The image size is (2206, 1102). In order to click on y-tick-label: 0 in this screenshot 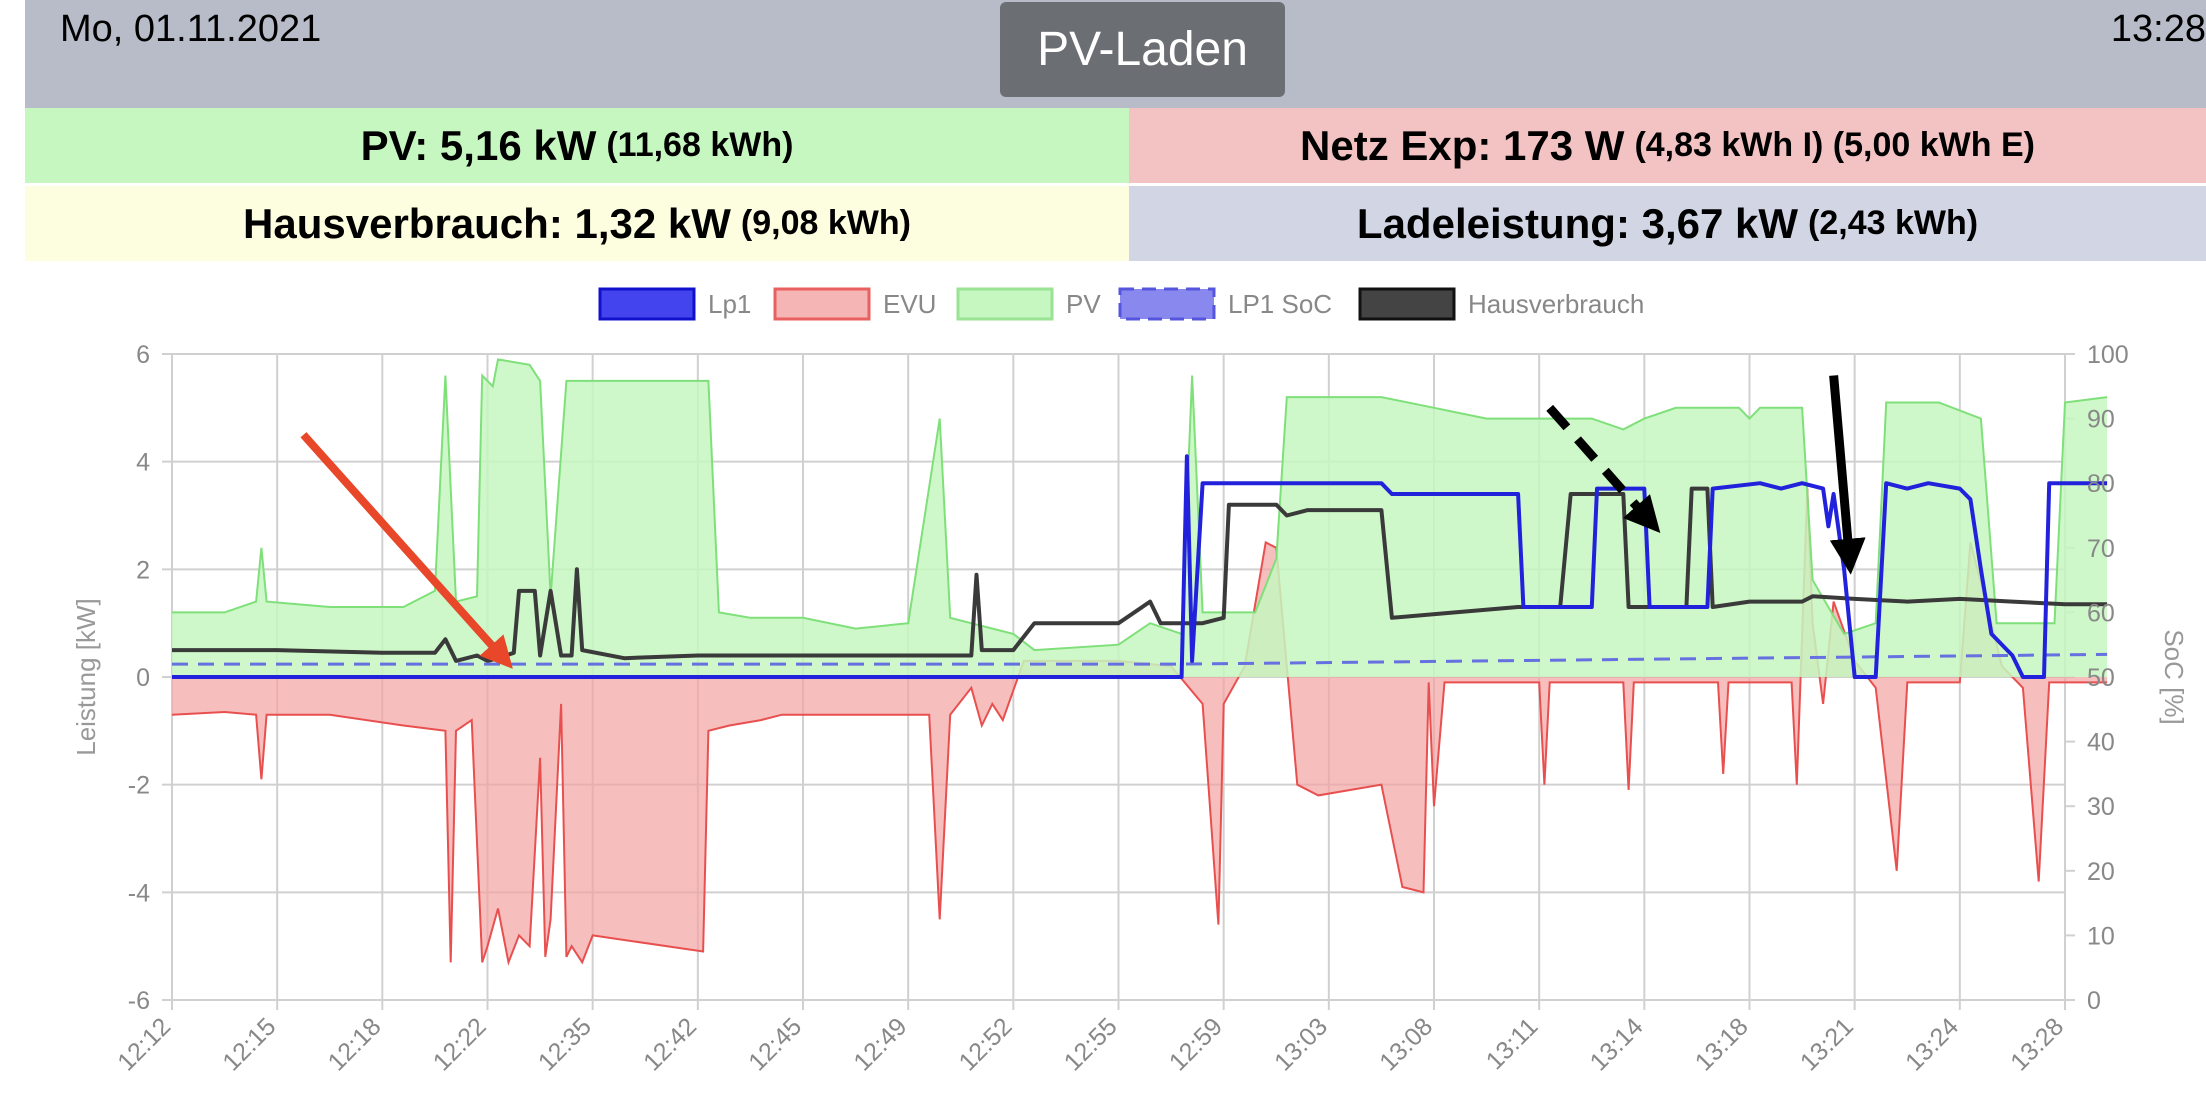, I will do `click(143, 678)`.